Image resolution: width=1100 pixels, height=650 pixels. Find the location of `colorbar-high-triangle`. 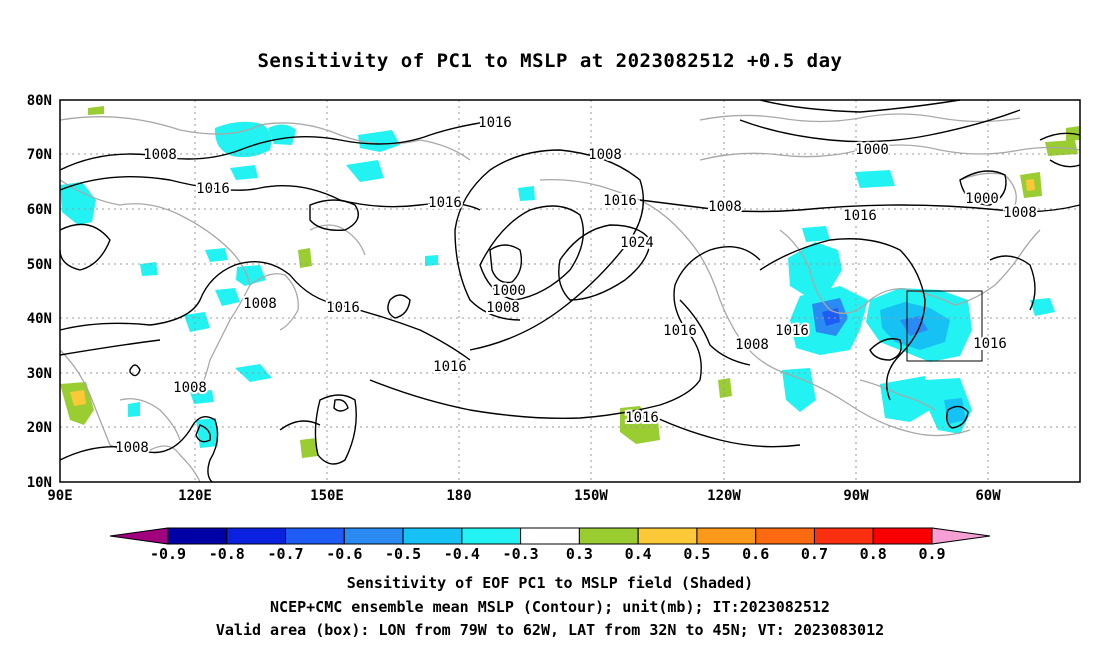

colorbar-high-triangle is located at coordinates (961, 536).